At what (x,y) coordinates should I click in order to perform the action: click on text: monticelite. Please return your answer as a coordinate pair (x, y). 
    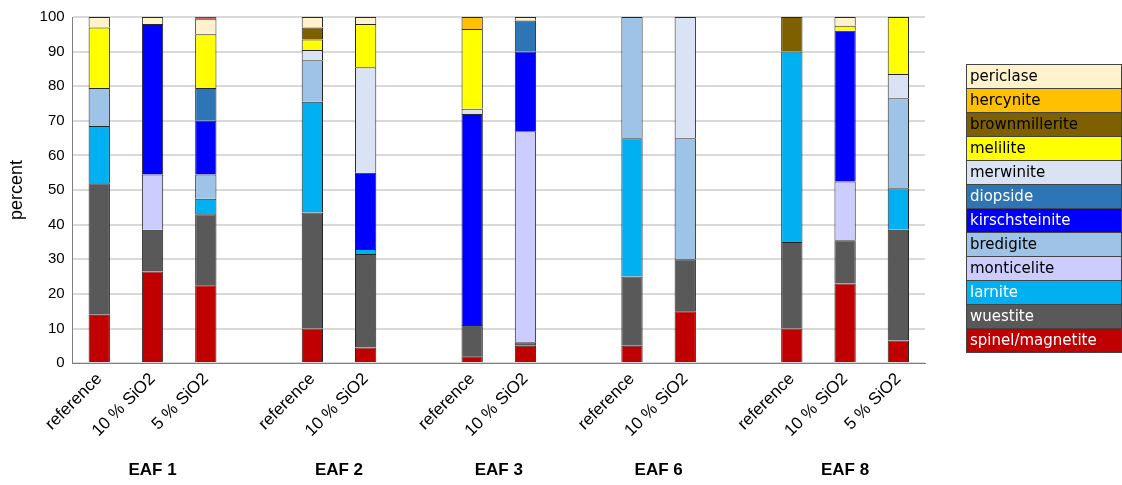
    Looking at the image, I should click on (1044, 268).